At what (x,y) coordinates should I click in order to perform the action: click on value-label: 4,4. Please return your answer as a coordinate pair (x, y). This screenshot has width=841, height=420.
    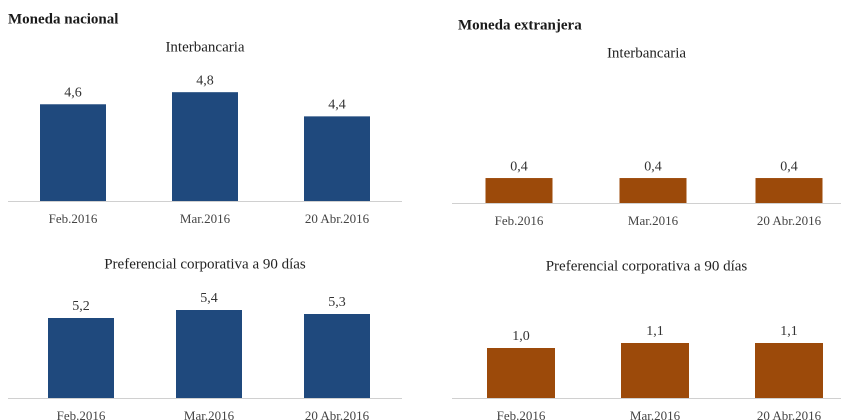
    Looking at the image, I should click on (337, 105).